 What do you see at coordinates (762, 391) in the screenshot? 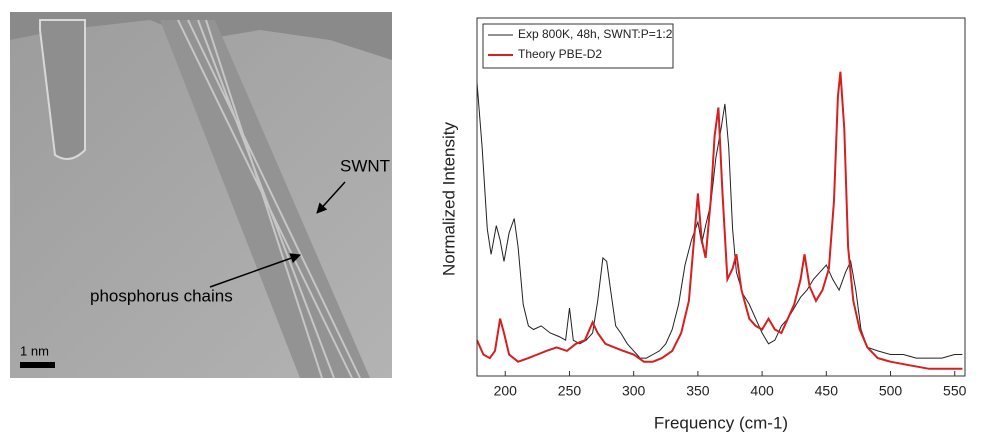
I see `x-tick-label: 400` at bounding box center [762, 391].